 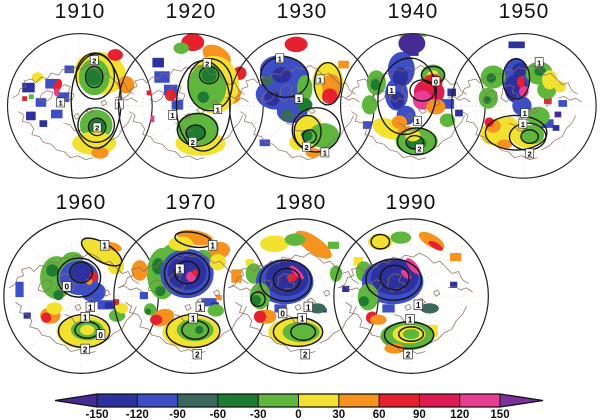 What do you see at coordinates (96, 414) in the screenshot?
I see `colorbar-tick-label: -150` at bounding box center [96, 414].